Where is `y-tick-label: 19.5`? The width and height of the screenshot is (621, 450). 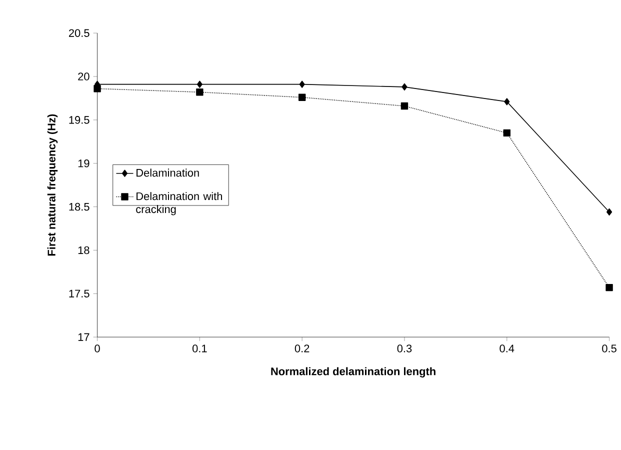
y-tick-label: 19.5 is located at coordinates (79, 120).